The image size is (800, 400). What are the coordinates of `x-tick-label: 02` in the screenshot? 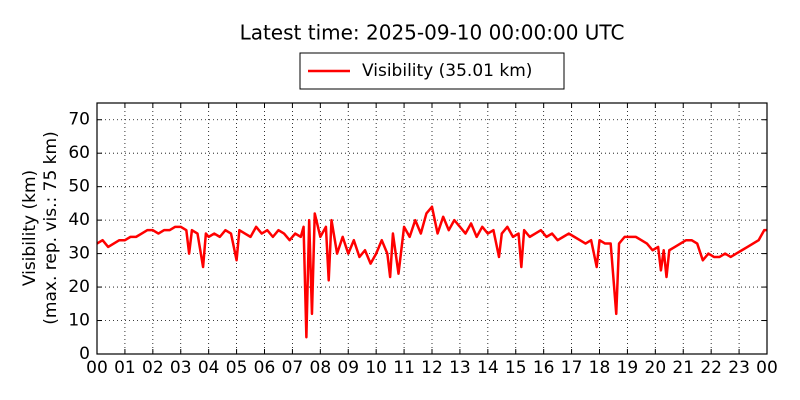 It's located at (153, 368).